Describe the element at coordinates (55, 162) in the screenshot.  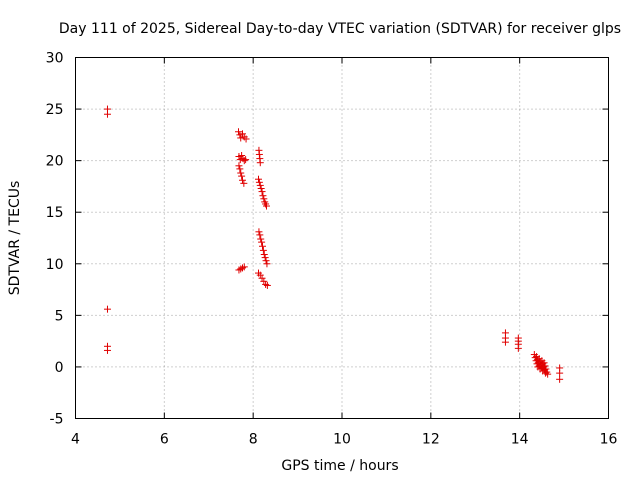
I see `y-tick-label: 20` at that location.